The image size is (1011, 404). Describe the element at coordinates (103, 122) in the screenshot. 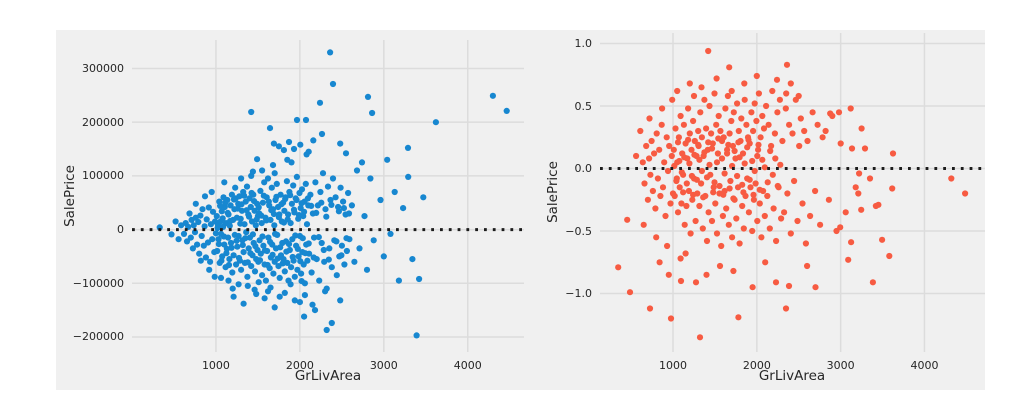

I see `y-tick-label: 200000` at that location.